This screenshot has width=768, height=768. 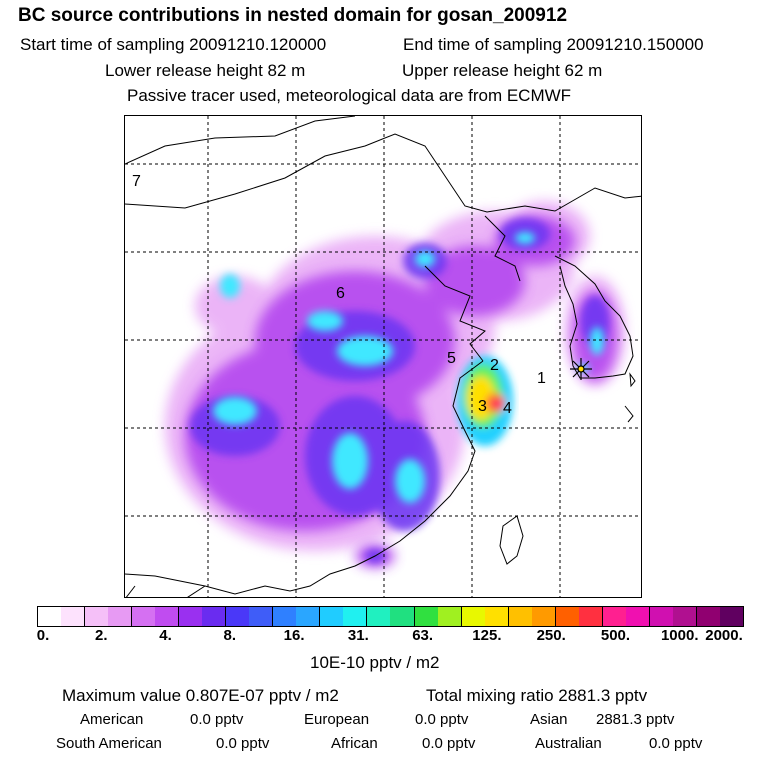 What do you see at coordinates (615, 635) in the screenshot?
I see `legend-tick-label: 500.` at bounding box center [615, 635].